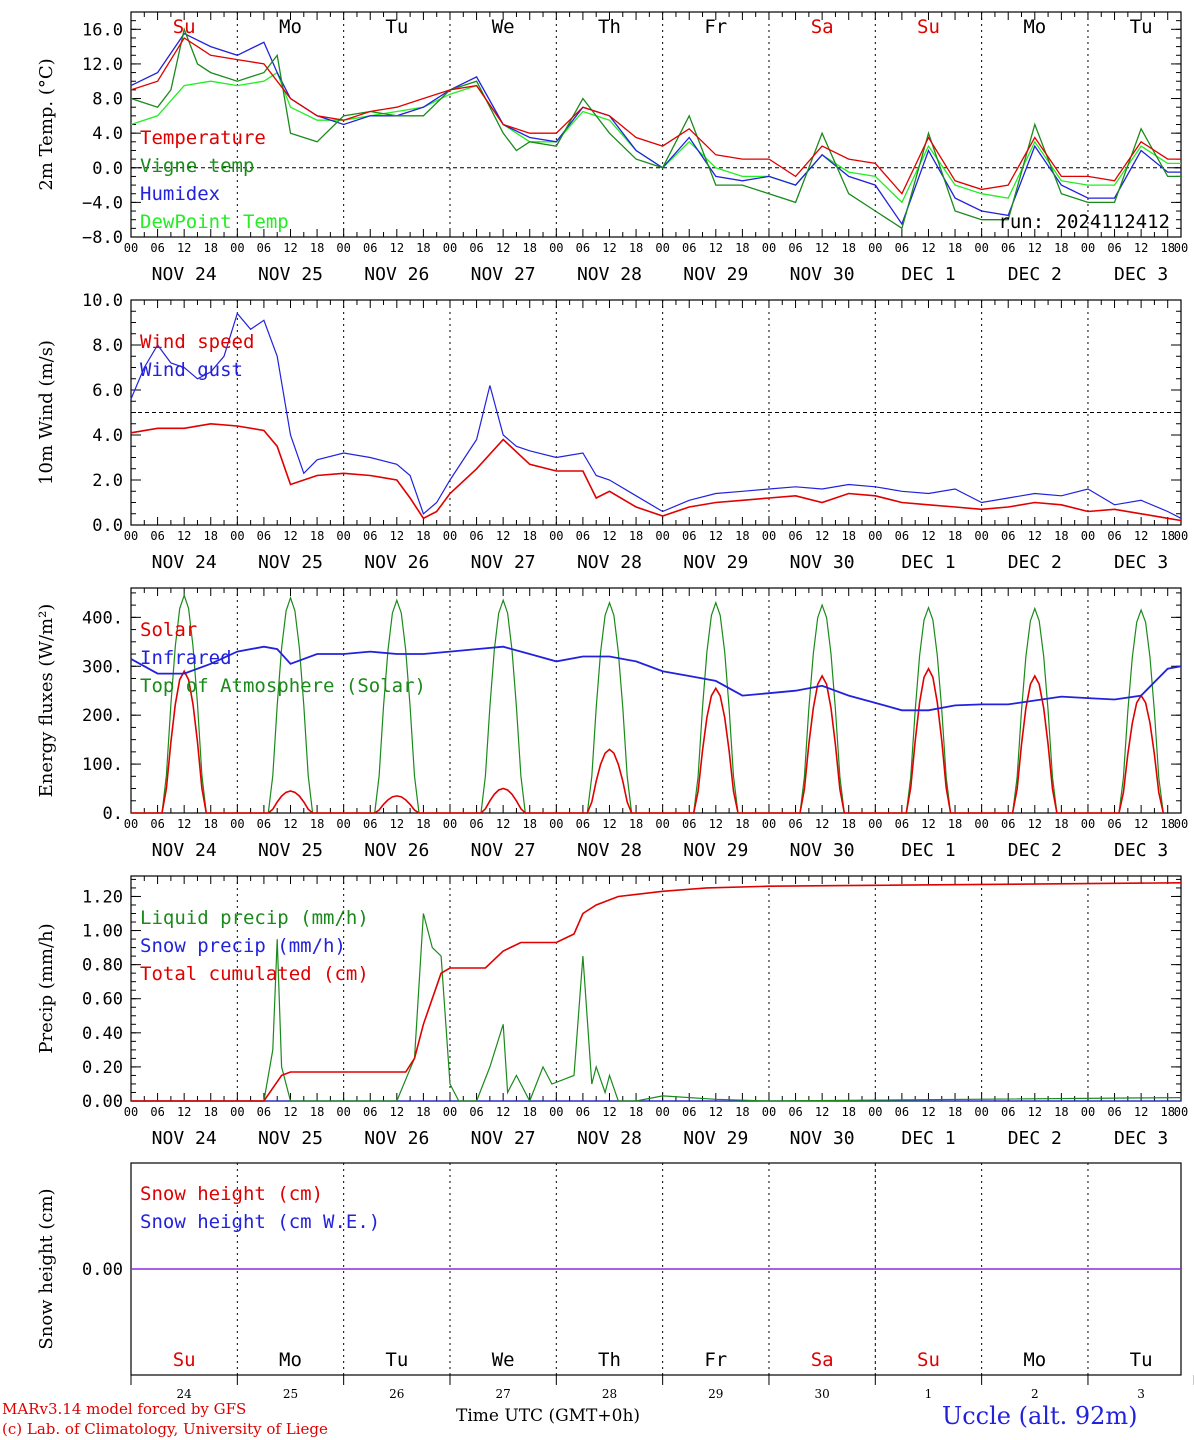 The image size is (1194, 1440). Describe the element at coordinates (822, 1138) in the screenshot. I see `day-label: NOV 30` at that location.